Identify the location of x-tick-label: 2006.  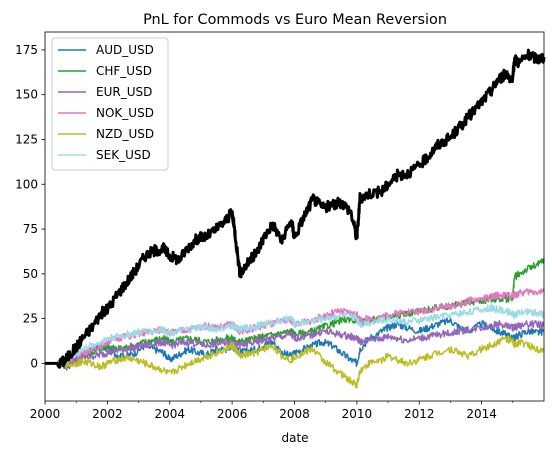
(232, 414).